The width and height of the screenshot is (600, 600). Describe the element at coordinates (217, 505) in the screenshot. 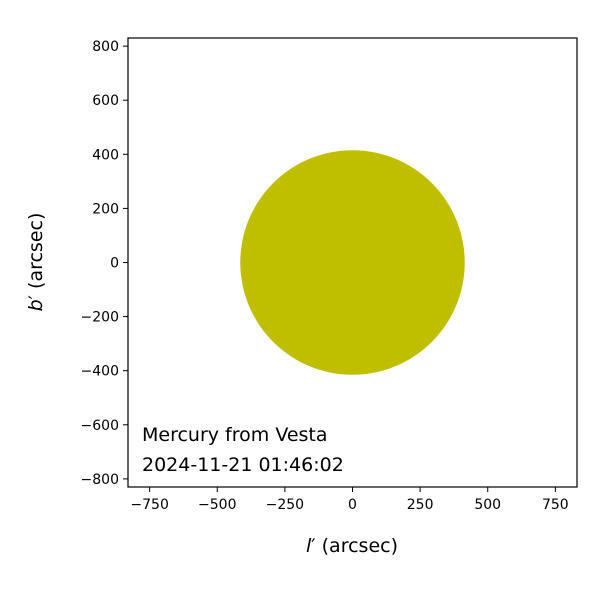

I see `x-tick-label: −500` at that location.